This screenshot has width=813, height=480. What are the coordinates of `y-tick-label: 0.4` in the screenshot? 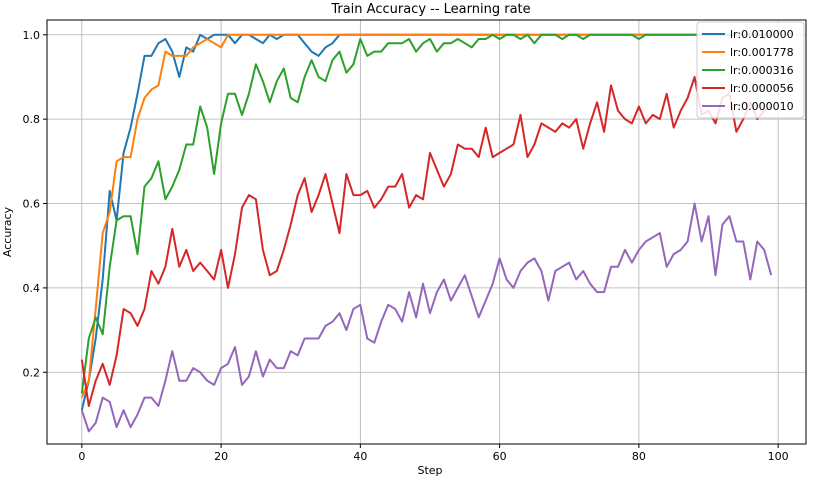 It's located at (32, 288).